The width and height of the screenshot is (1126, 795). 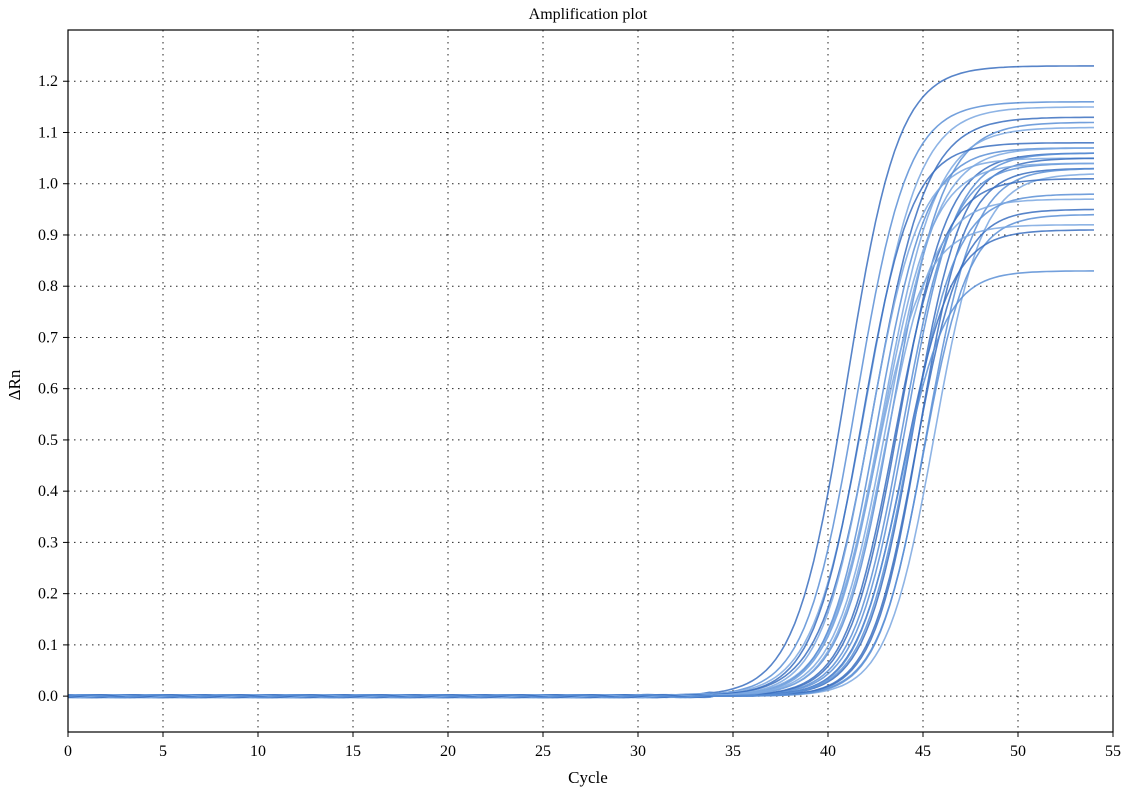 I want to click on x-tick-label: 20, so click(x=448, y=751).